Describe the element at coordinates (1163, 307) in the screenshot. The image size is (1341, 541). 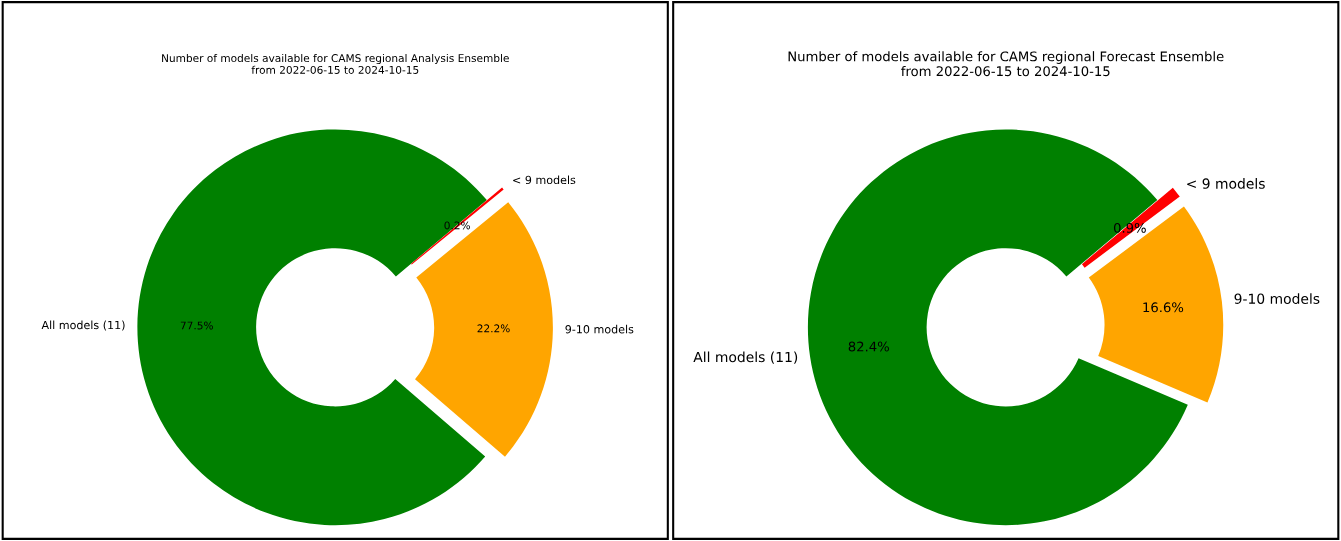
I see `data-label: 16.6%` at that location.